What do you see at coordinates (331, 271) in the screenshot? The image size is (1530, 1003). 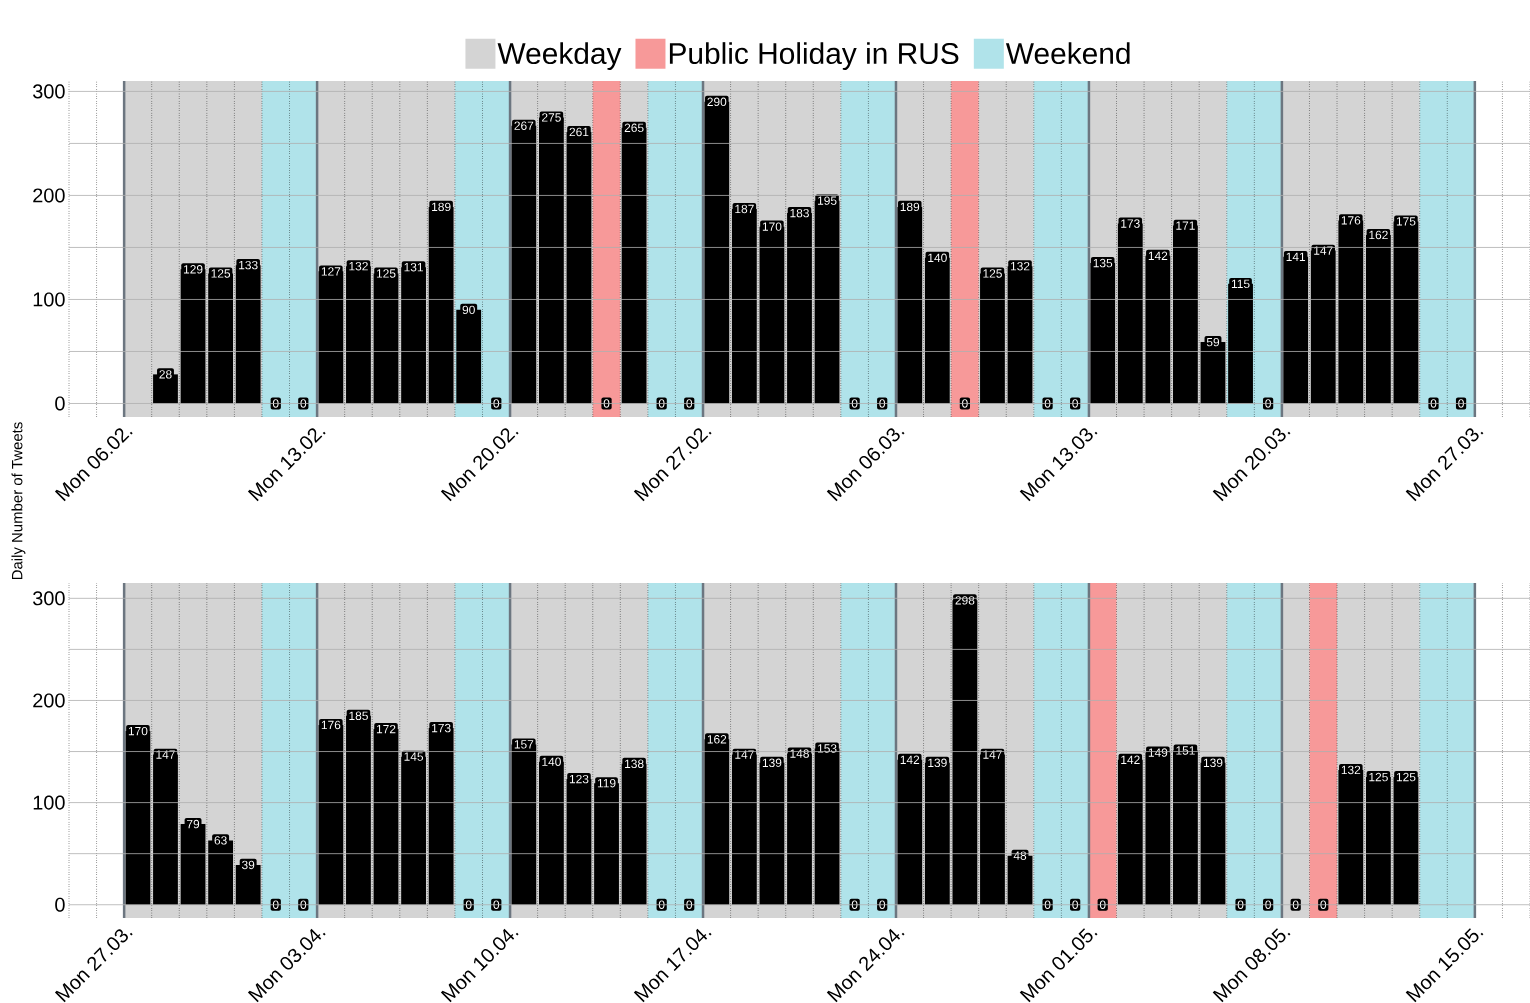 I see `data-label: 127` at bounding box center [331, 271].